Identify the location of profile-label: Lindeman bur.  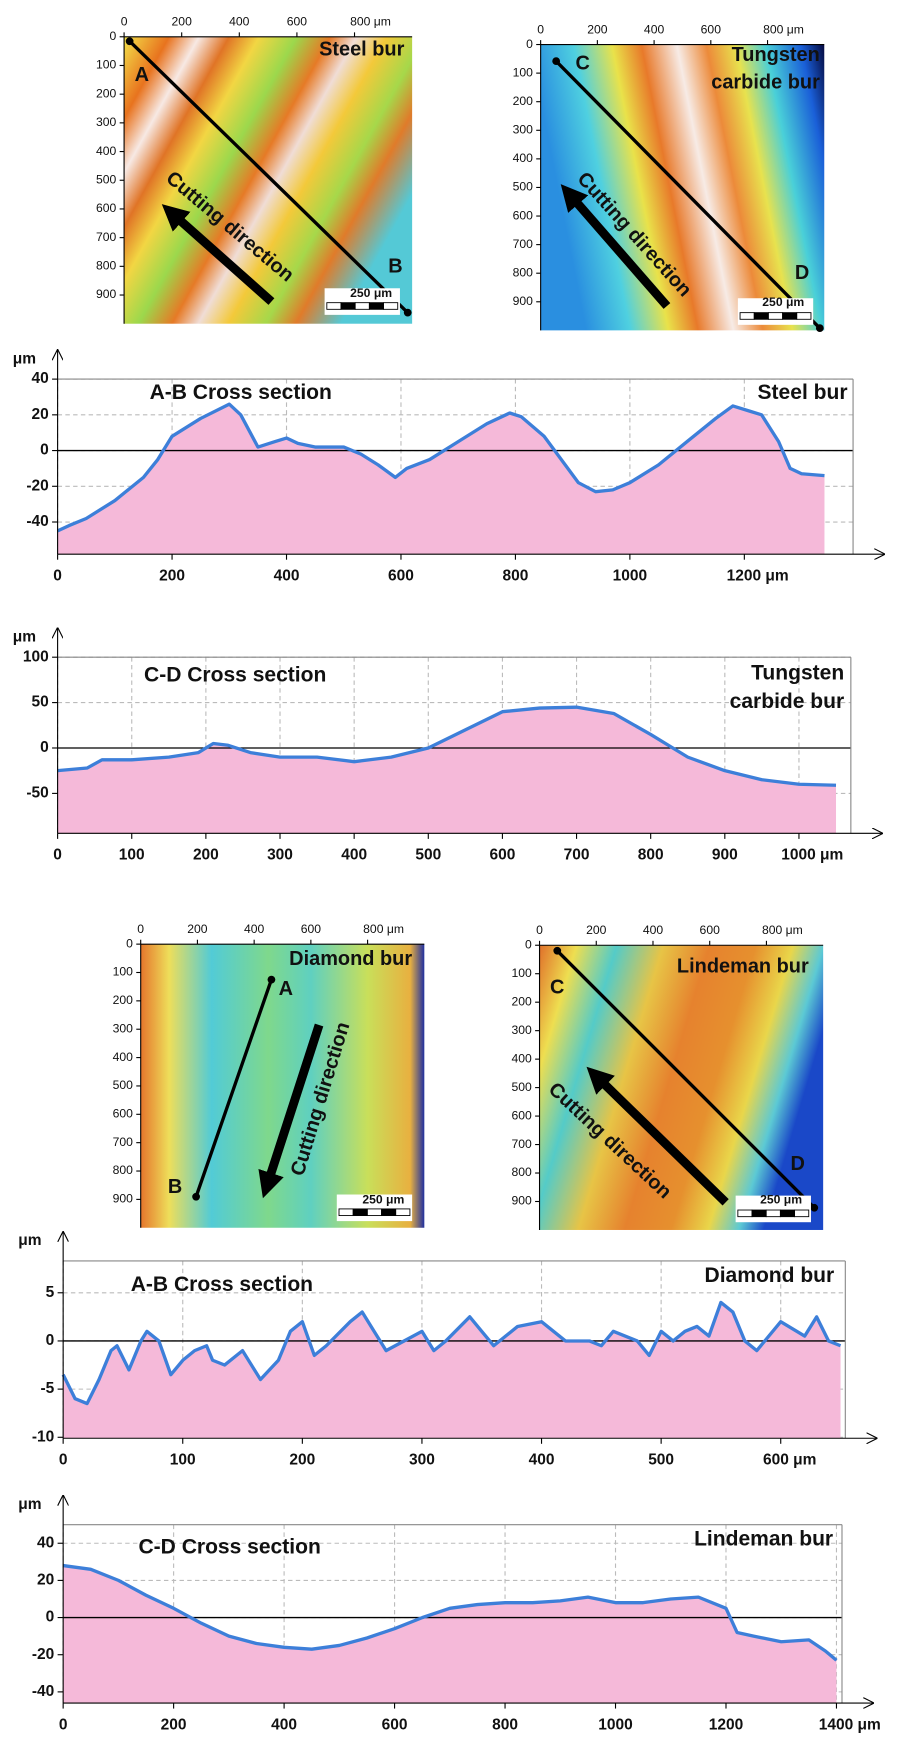
(763, 1539).